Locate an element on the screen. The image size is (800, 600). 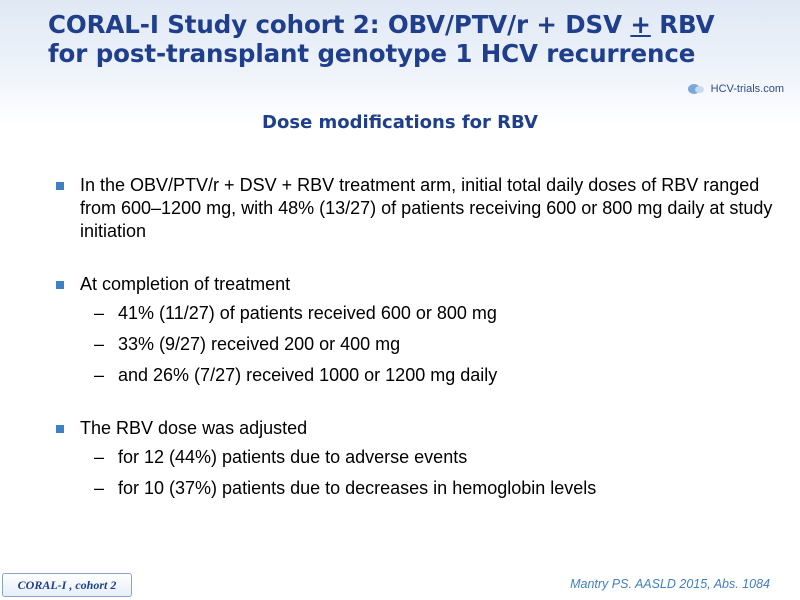
bullet-item: At completion of treatment is located at coordinates (416, 284).